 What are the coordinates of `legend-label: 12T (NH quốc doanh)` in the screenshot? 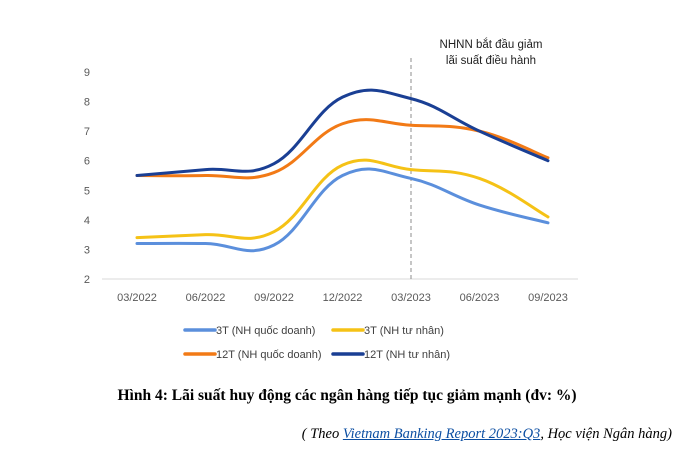 It's located at (269, 355).